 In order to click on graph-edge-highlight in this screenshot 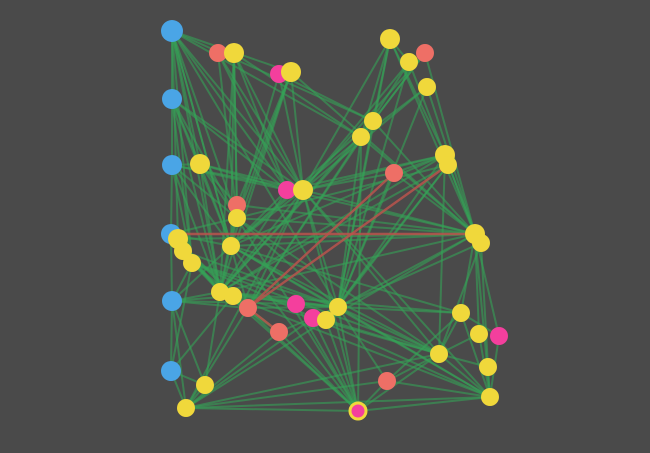, I will do `click(321, 240)`.